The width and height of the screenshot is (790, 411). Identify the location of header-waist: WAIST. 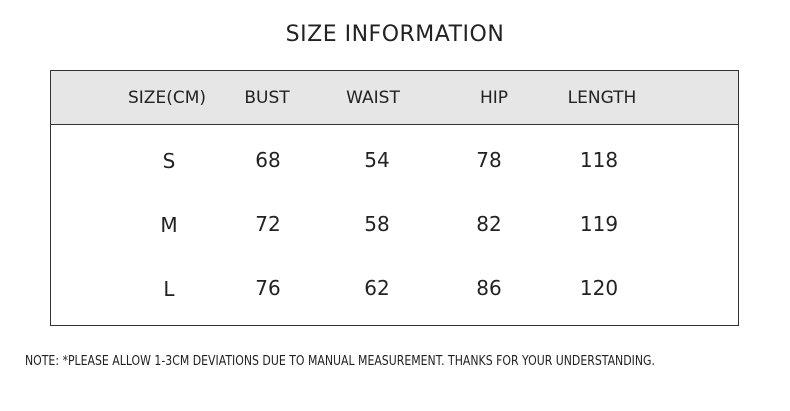
(373, 98).